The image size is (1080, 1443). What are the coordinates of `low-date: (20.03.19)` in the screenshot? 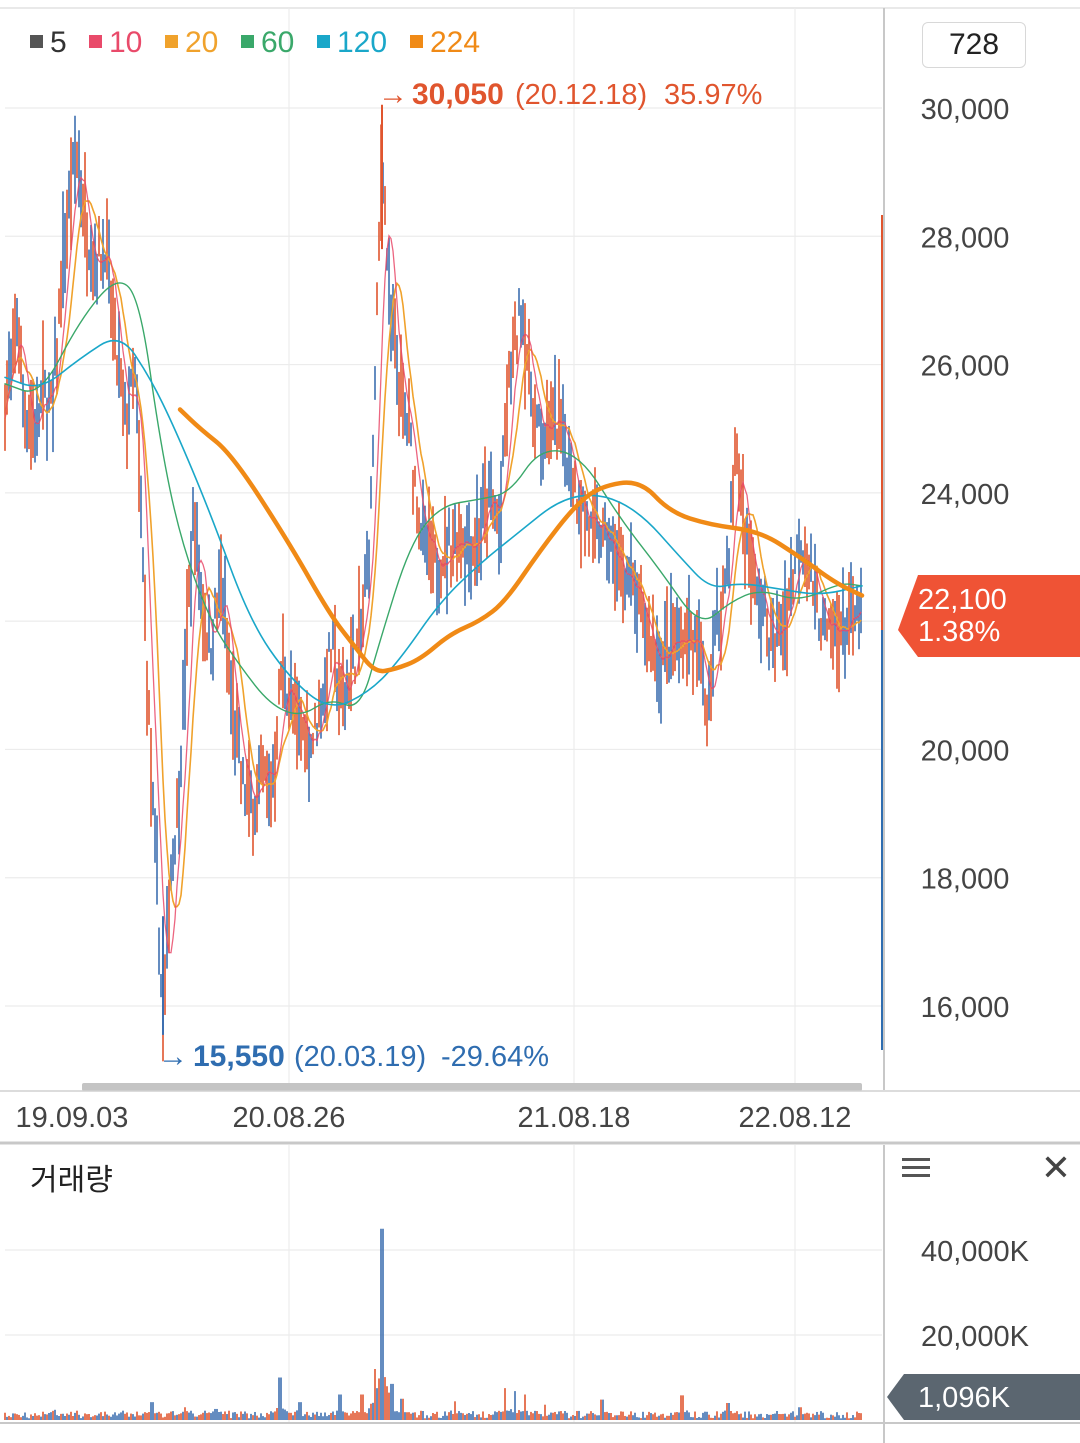 It's located at (360, 1057).